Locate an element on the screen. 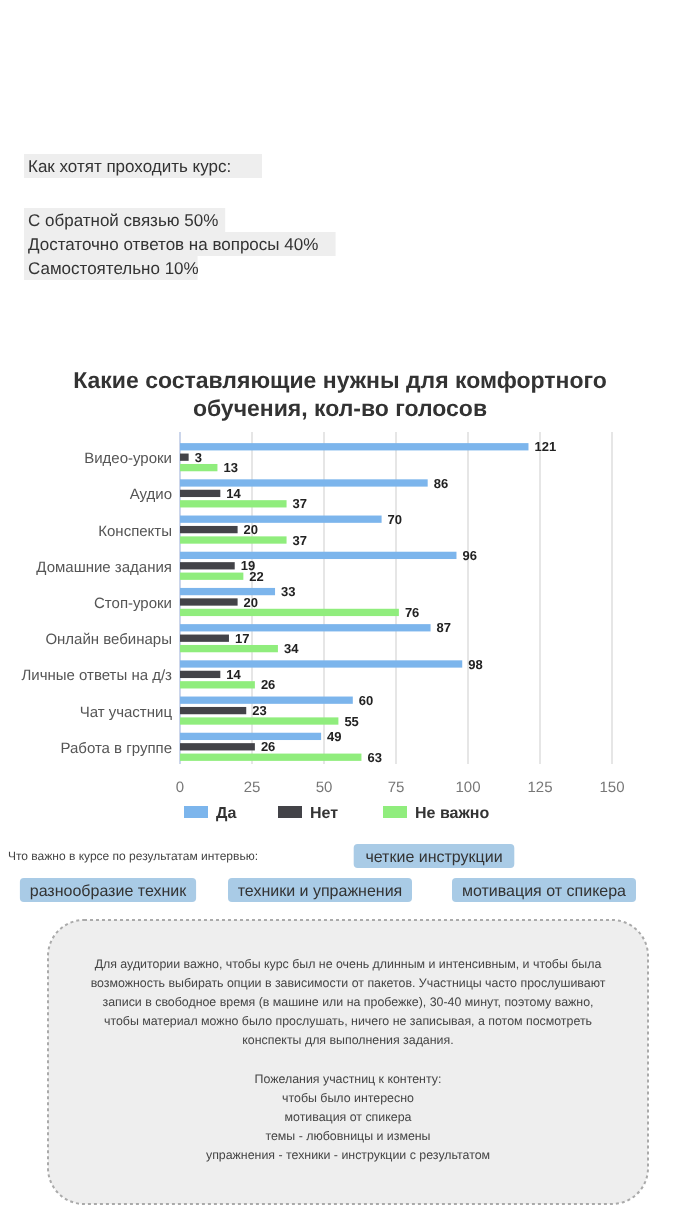 The width and height of the screenshot is (694, 1230). legend-label: Да is located at coordinates (227, 813).